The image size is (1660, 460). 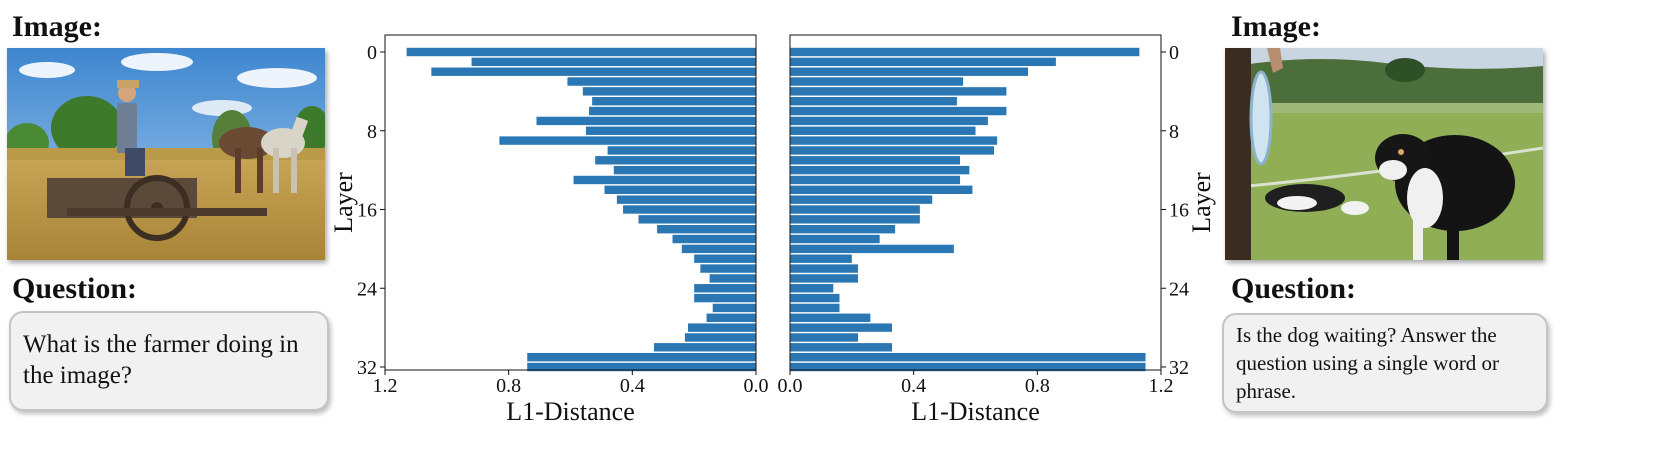 I want to click on y-tick-label: 0, so click(x=1174, y=53).